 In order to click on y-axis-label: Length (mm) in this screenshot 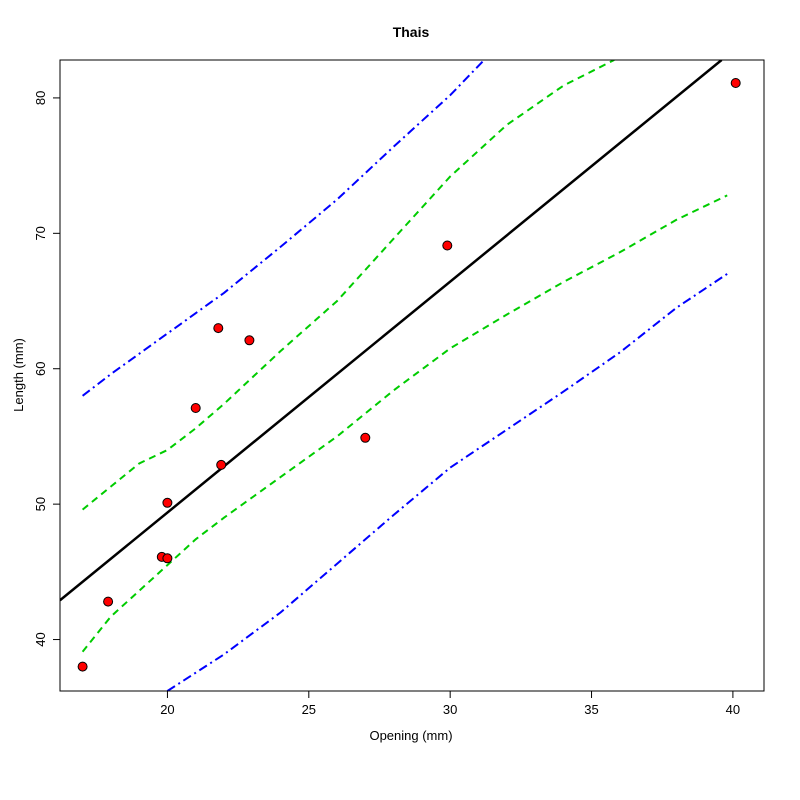, I will do `click(18, 375)`.